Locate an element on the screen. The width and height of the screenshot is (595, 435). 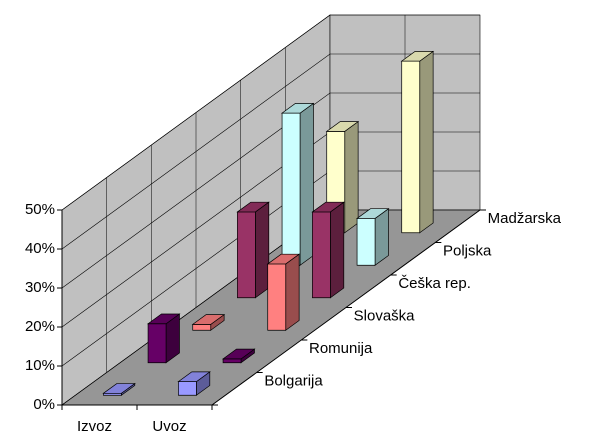
y-tick-label: 40% is located at coordinates (40, 248).